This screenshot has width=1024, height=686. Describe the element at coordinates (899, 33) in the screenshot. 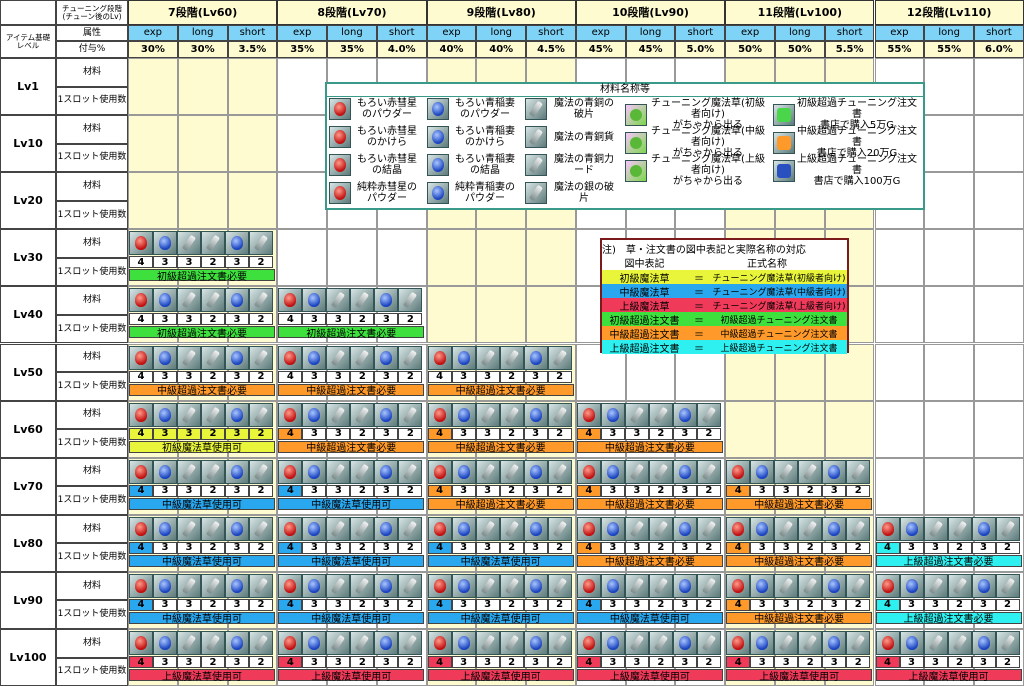

I see `attr-exp: exp` at that location.